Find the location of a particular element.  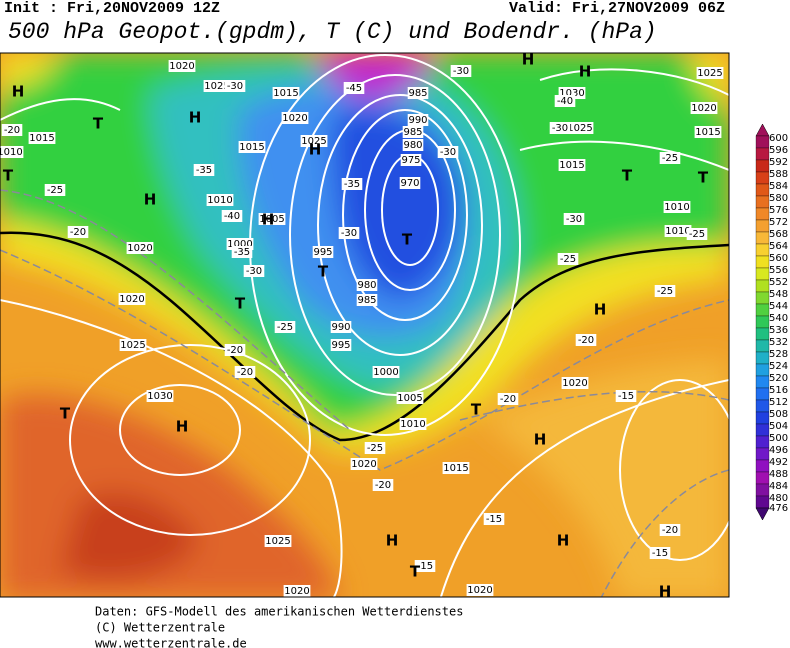

isobar-label: 970 is located at coordinates (409, 183).